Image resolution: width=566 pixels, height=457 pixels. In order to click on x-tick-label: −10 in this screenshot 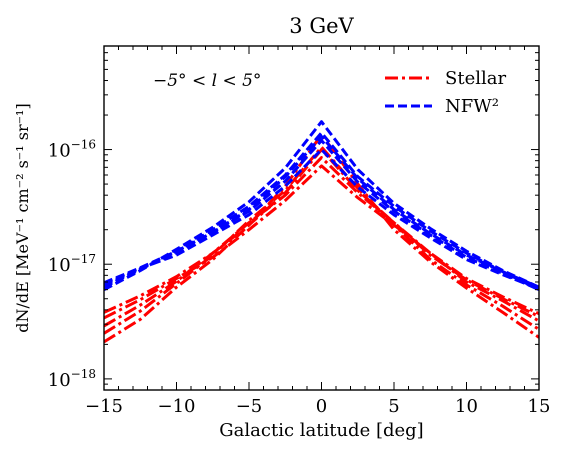, I will do `click(177, 406)`.